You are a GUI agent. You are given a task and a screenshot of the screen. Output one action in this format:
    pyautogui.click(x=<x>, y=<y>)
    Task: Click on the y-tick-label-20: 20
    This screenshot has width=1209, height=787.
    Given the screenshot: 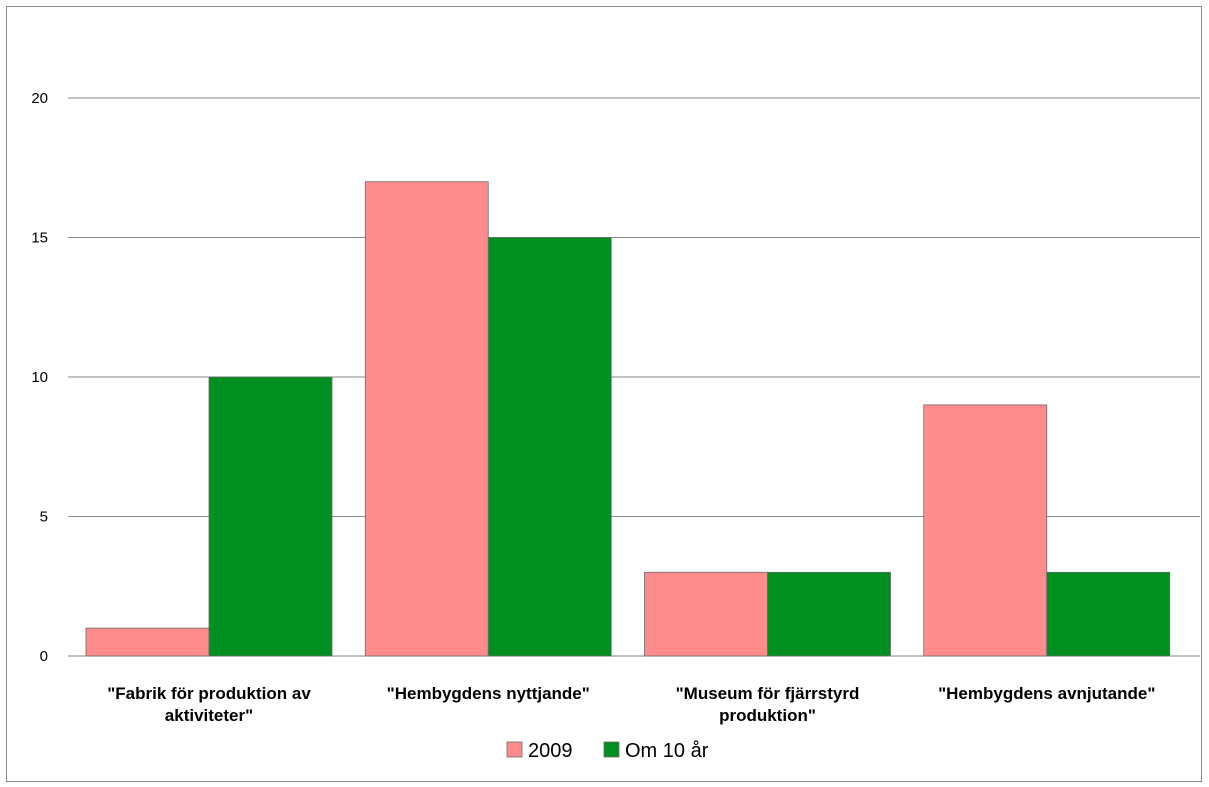 What is the action you would take?
    pyautogui.click(x=39, y=98)
    